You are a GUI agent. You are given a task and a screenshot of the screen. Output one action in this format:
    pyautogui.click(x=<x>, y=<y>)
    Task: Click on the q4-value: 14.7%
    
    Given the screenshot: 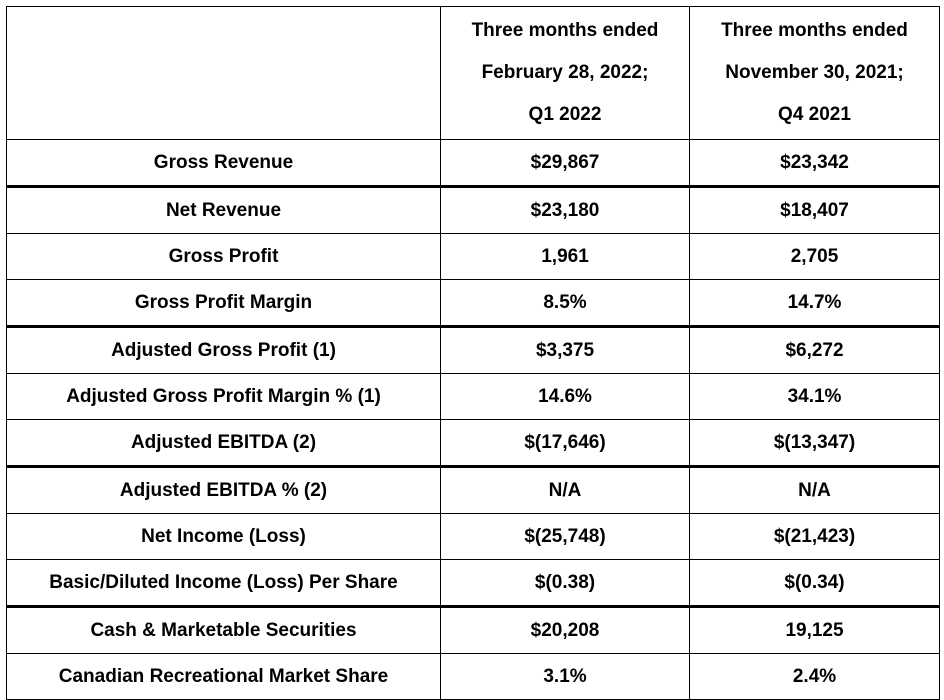 What is the action you would take?
    pyautogui.click(x=814, y=303)
    